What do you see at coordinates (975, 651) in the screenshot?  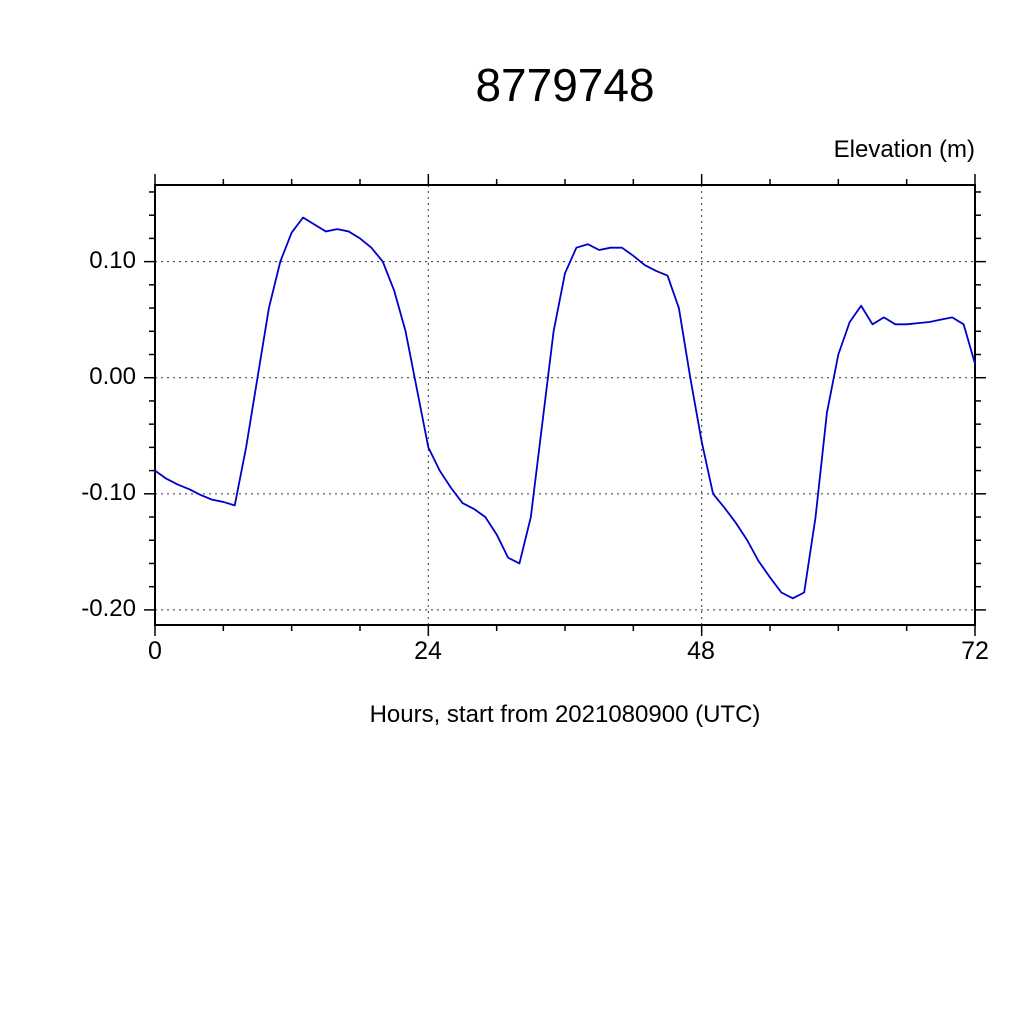 I see `x-tick-label: 72` at bounding box center [975, 651].